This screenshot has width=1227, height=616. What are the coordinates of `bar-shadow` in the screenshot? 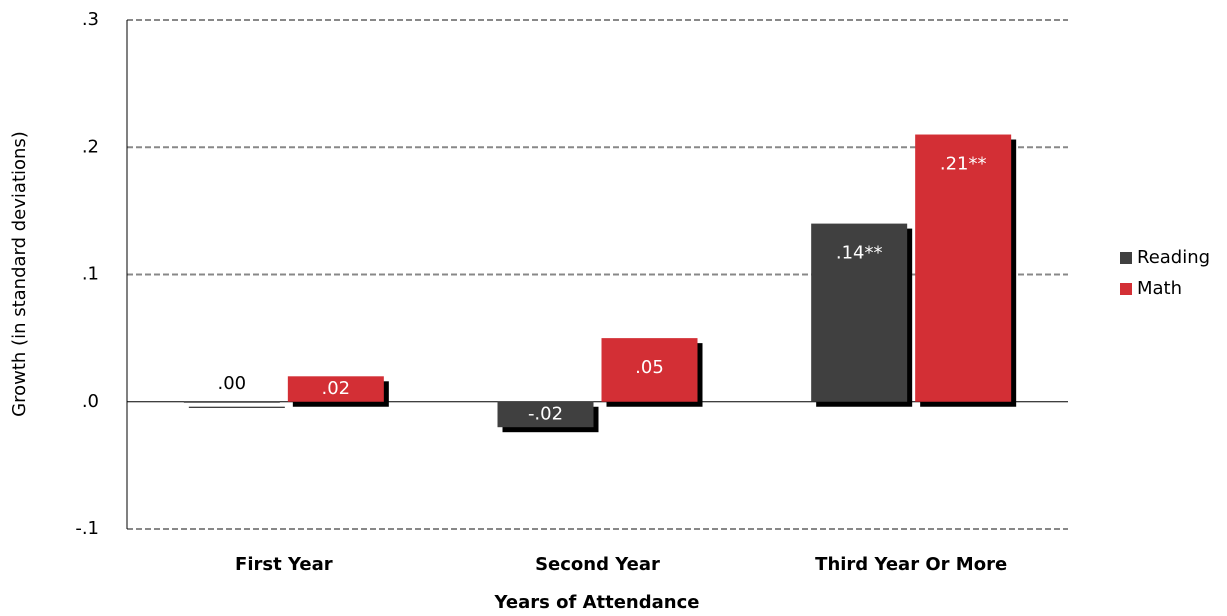 It's located at (236, 407).